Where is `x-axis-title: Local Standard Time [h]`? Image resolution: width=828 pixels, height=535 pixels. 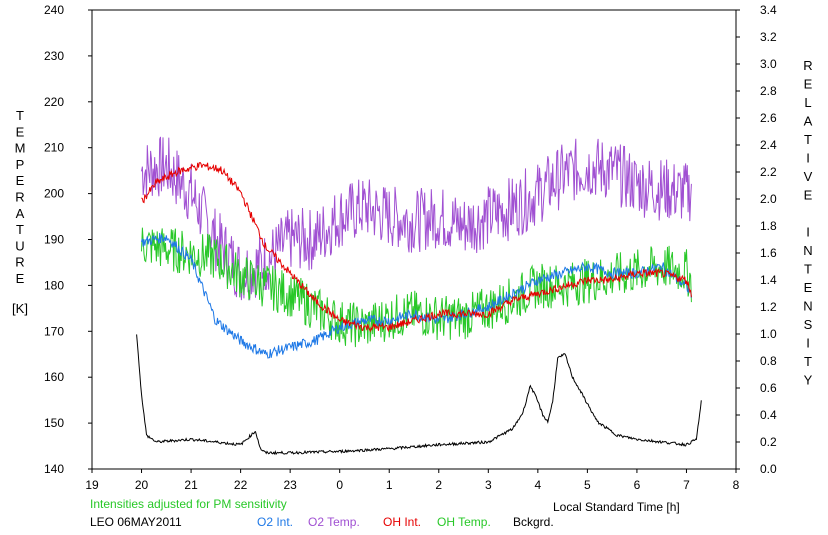 x-axis-title: Local Standard Time [h] is located at coordinates (616, 507).